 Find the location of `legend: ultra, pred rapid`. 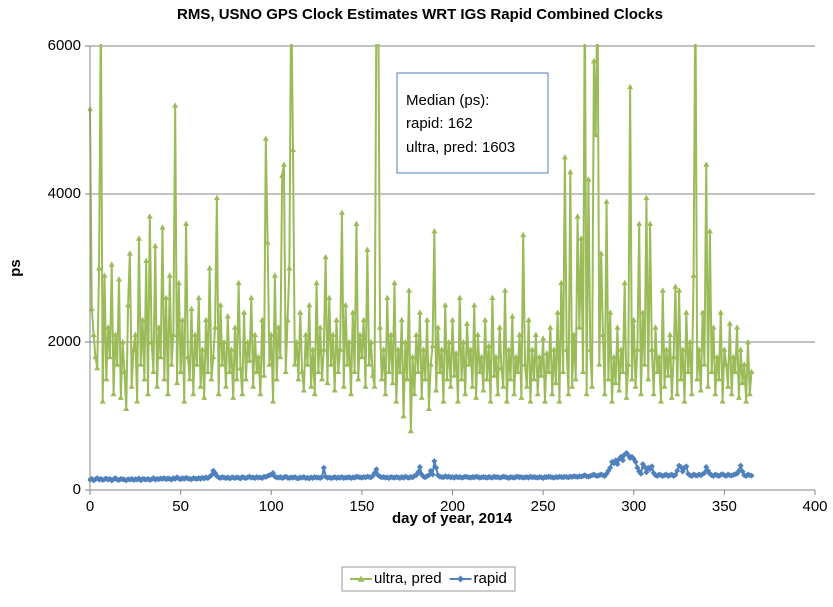

legend: ultra, pred rapid is located at coordinates (428, 579).